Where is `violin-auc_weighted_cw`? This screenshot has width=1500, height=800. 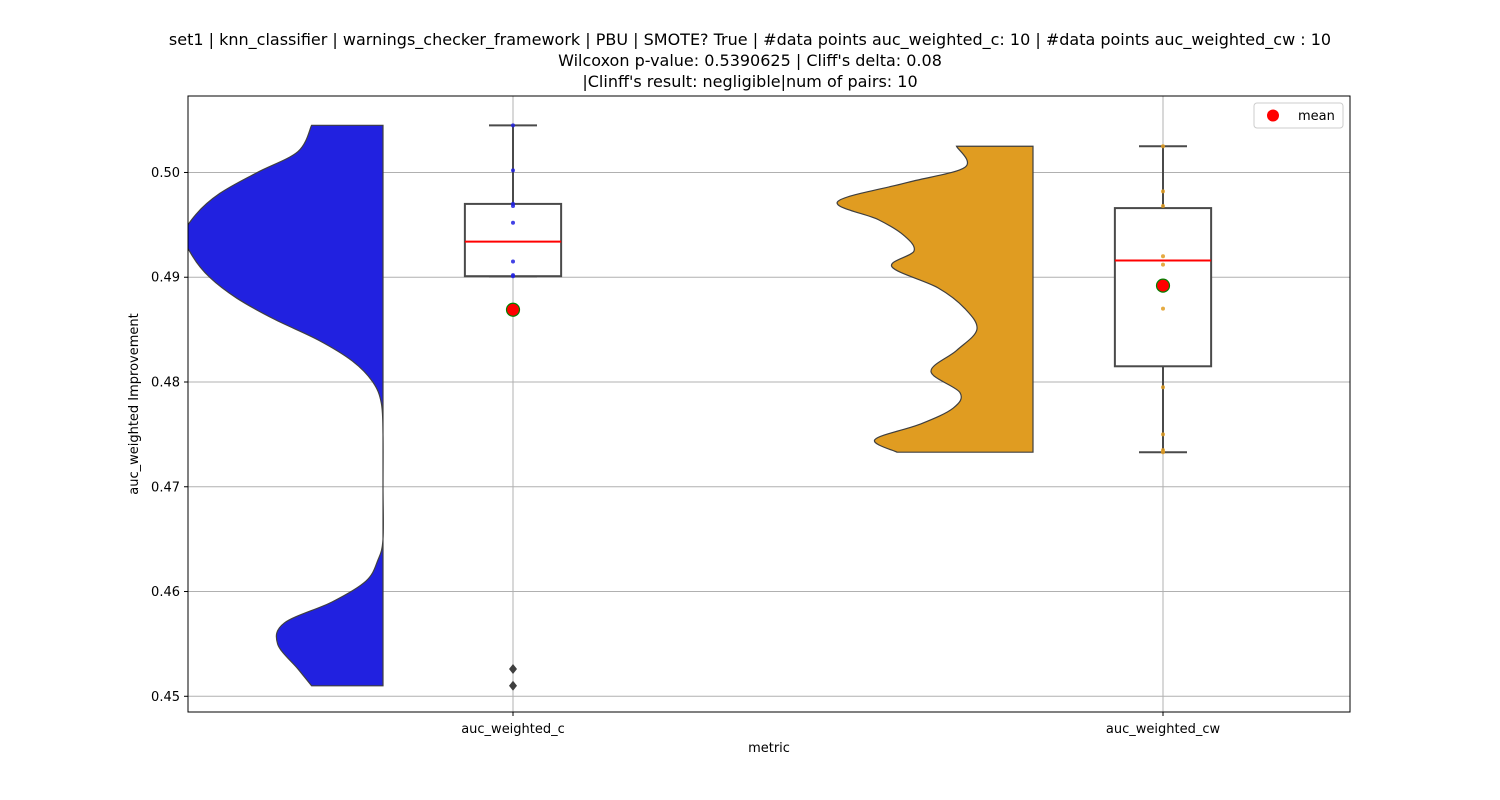 violin-auc_weighted_cw is located at coordinates (935, 299).